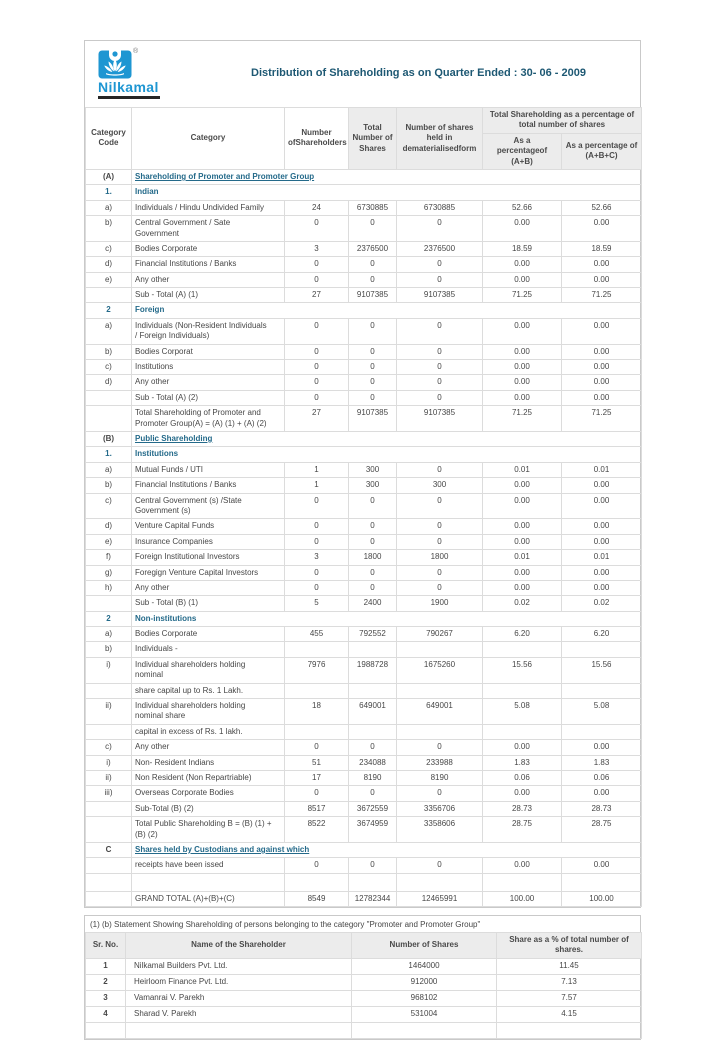  What do you see at coordinates (108, 280) in the screenshot?
I see `table-cell: e)` at bounding box center [108, 280].